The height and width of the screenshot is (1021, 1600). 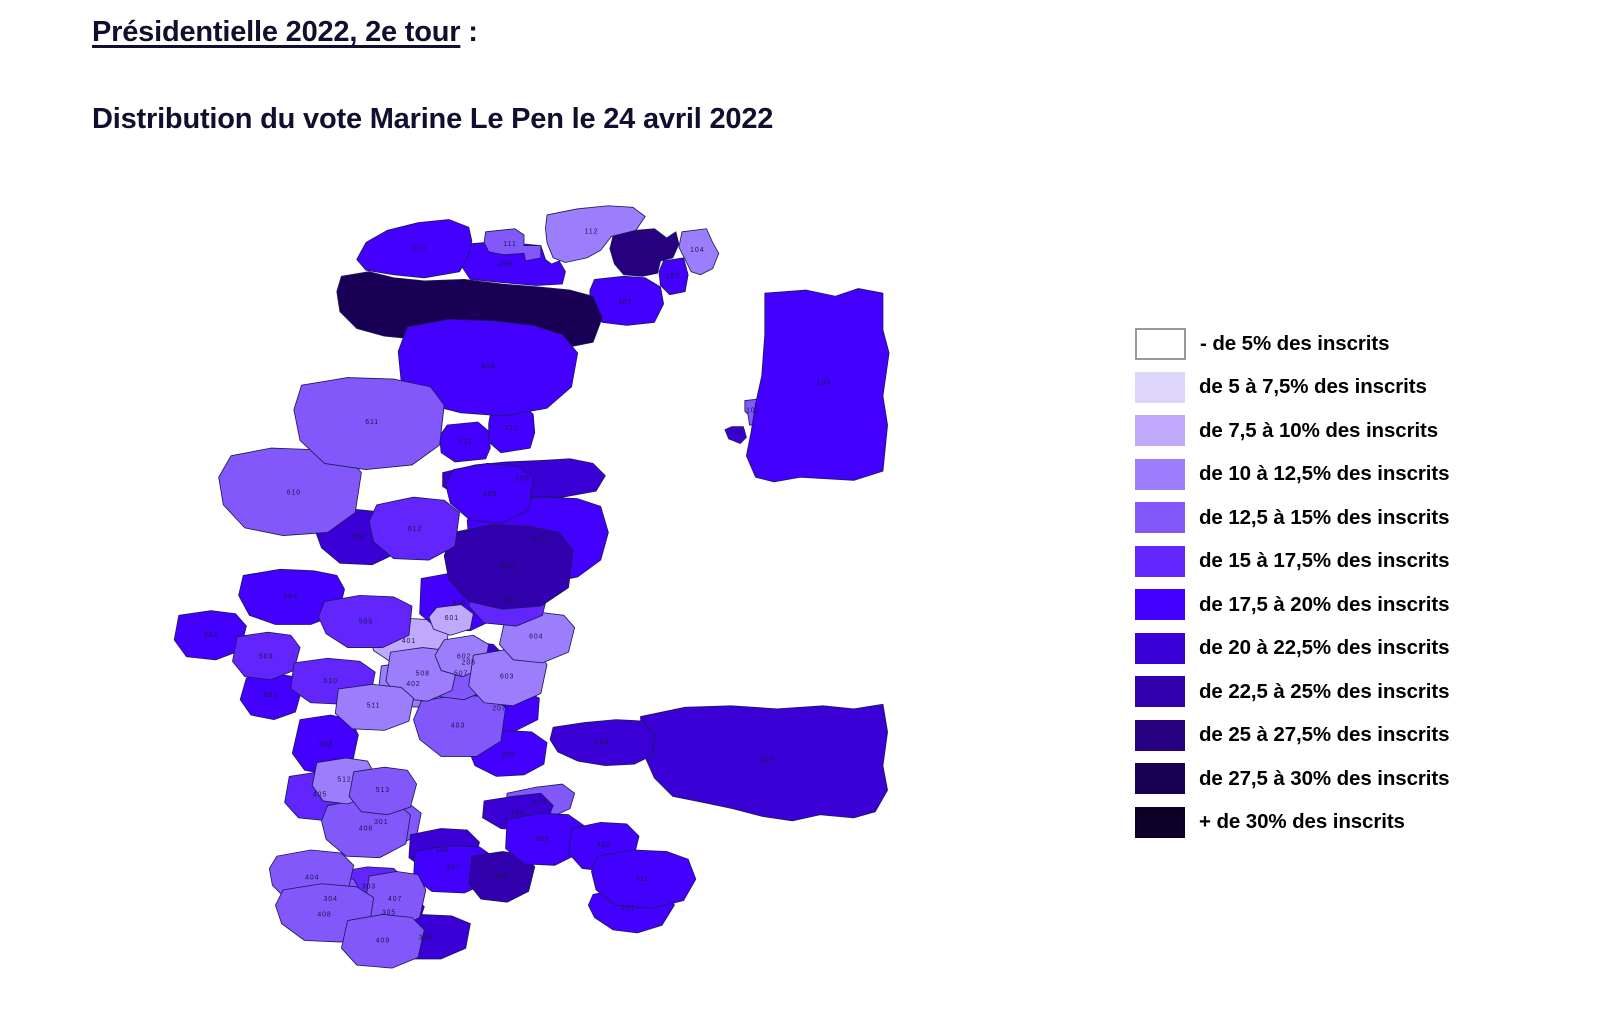 What do you see at coordinates (413, 684) in the screenshot?
I see `map-region-label-402: 402` at bounding box center [413, 684].